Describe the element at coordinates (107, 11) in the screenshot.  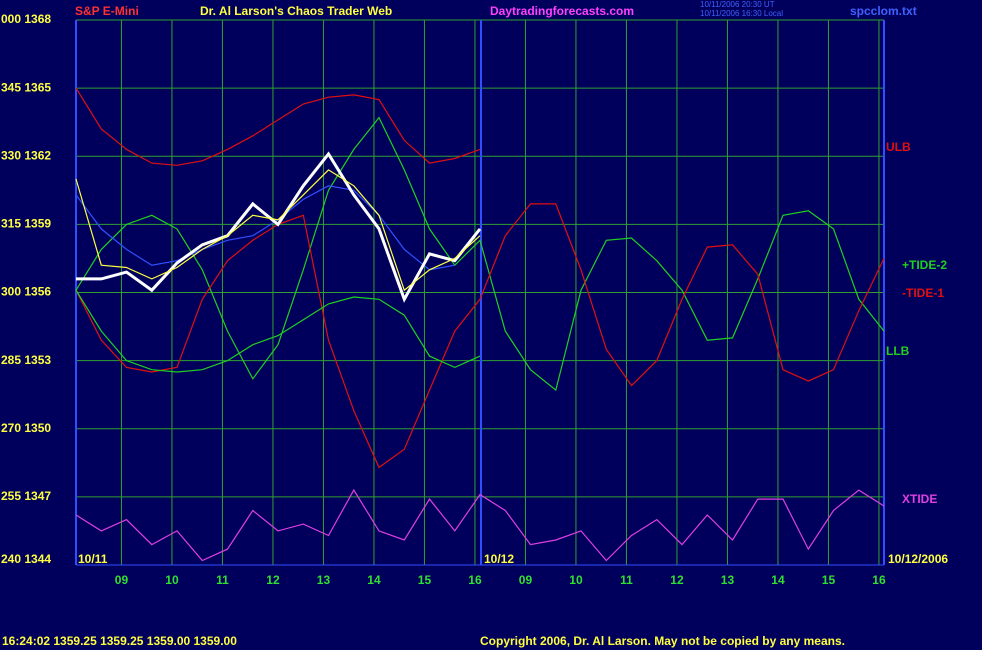
I see `symbol: S&P E-Mini` at that location.